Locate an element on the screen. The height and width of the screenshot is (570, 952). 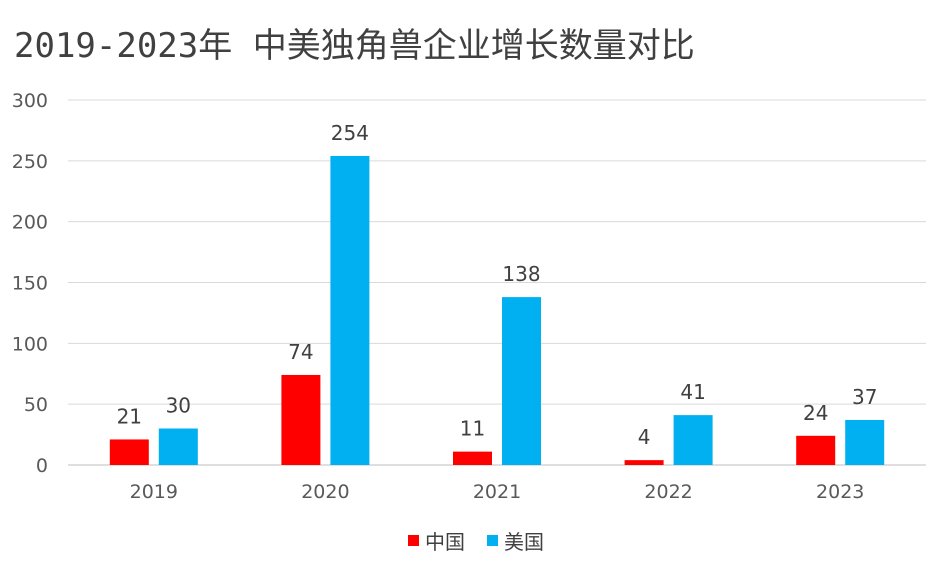
legend-label-usa: 美国 is located at coordinates (524, 542).